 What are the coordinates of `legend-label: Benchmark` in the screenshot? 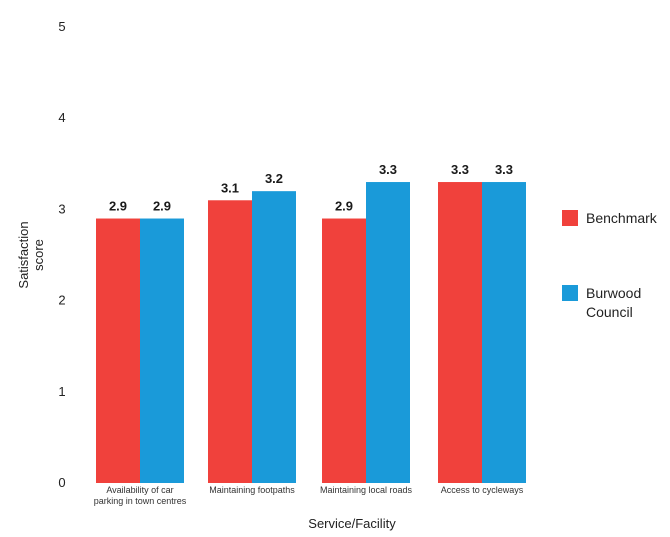 It's located at (622, 218).